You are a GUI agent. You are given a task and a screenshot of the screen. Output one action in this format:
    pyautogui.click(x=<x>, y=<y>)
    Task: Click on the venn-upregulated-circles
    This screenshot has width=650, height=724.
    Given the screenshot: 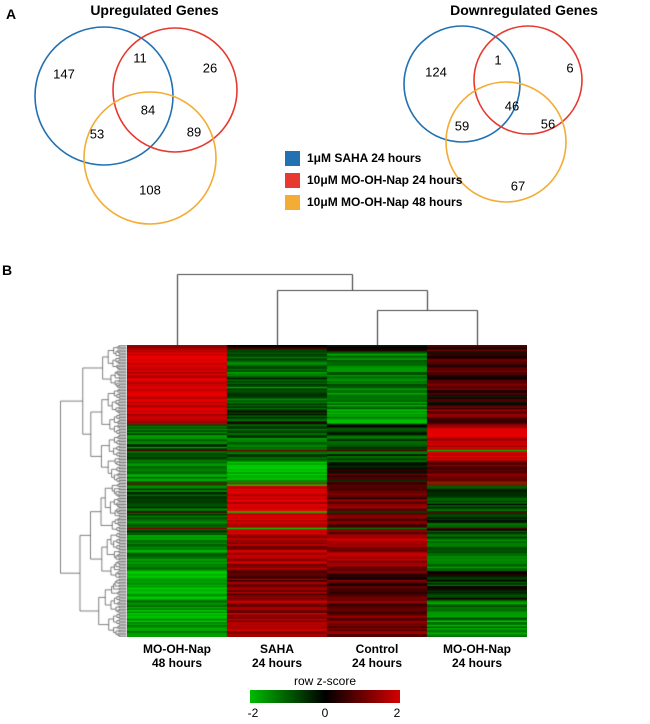 What is the action you would take?
    pyautogui.click(x=136, y=125)
    